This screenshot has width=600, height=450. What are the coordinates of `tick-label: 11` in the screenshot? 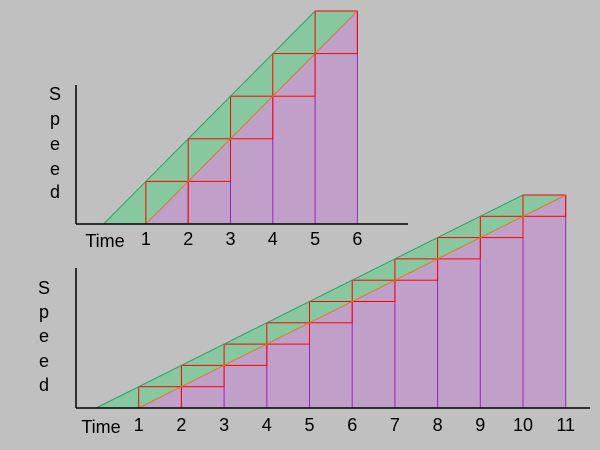 It's located at (565, 425).